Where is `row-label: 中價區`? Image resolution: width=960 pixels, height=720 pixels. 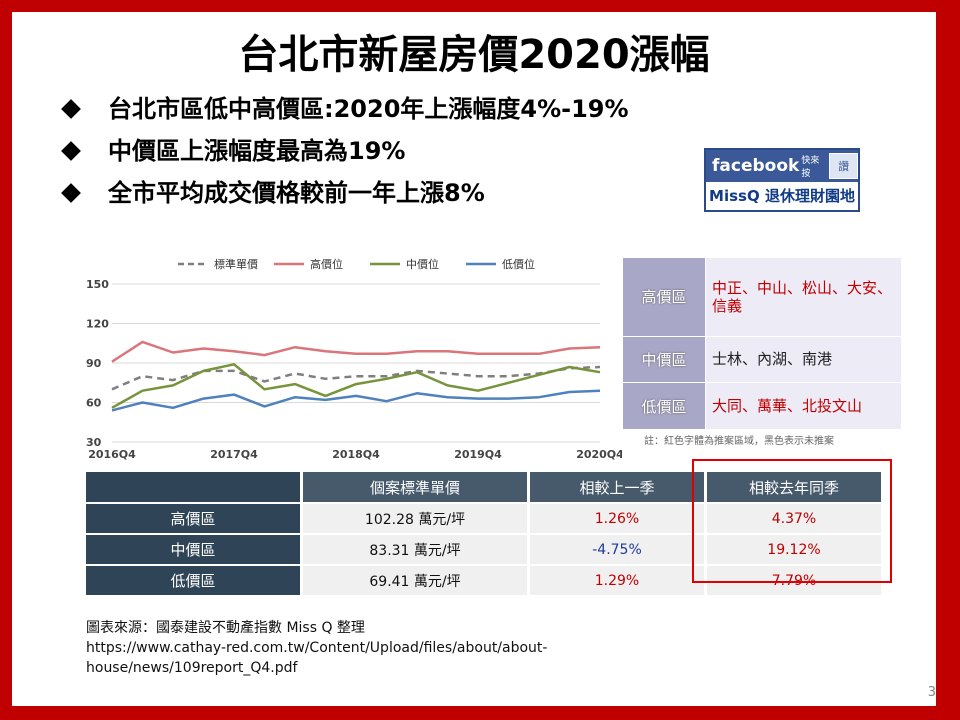 row-label: 中價區 is located at coordinates (194, 549).